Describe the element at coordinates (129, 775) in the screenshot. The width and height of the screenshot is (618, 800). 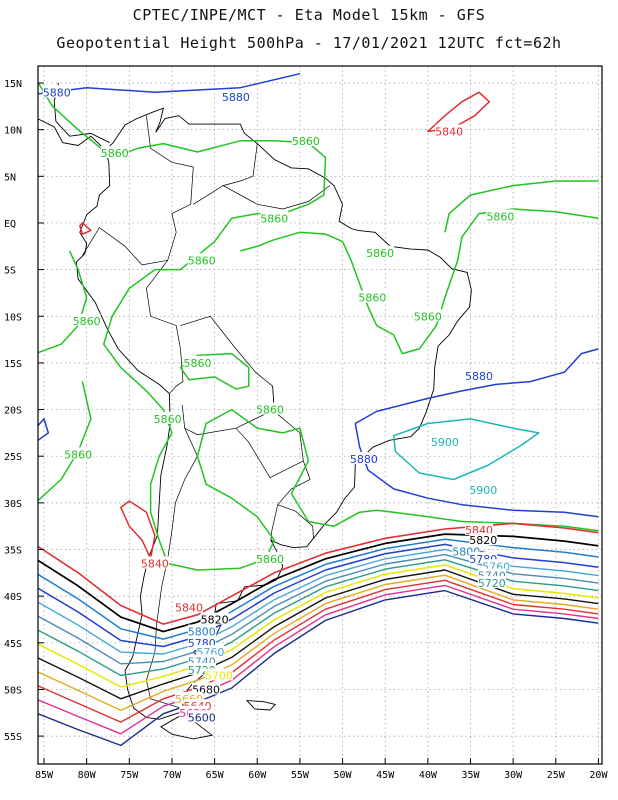
I see `lon-tick-label: 75W` at that location.